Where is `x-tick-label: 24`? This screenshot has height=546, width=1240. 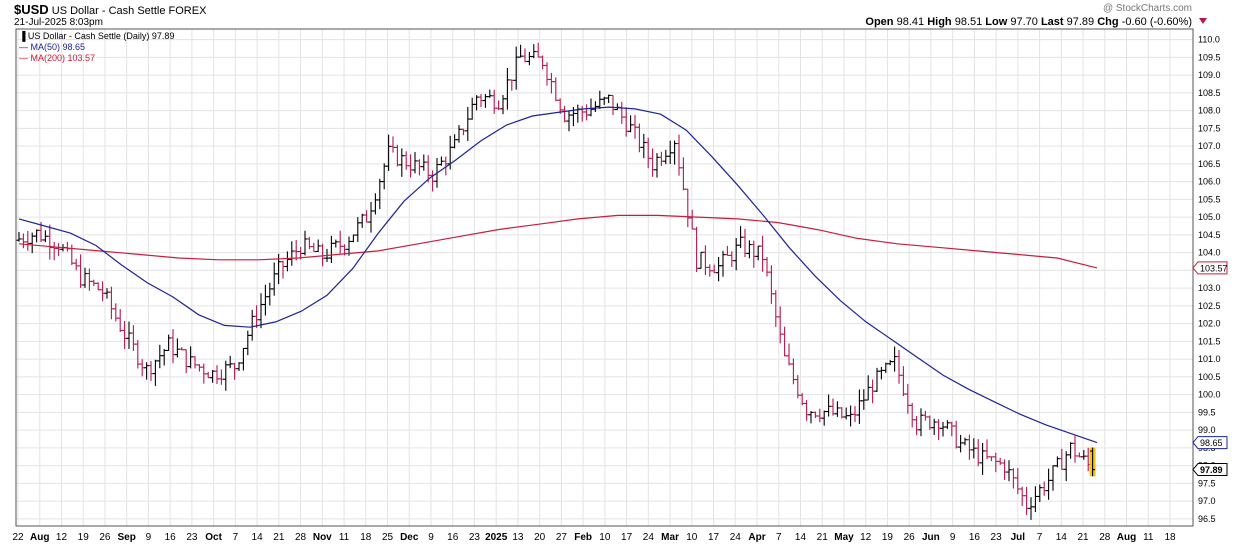 x-tick-label: 24 is located at coordinates (736, 537).